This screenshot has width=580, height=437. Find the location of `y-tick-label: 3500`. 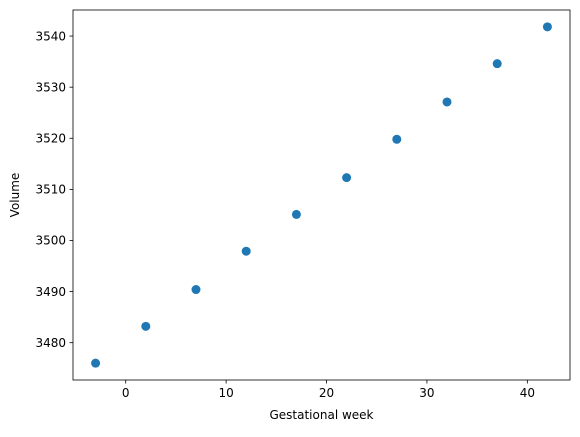

y-tick-label: 3500 is located at coordinates (50, 241).